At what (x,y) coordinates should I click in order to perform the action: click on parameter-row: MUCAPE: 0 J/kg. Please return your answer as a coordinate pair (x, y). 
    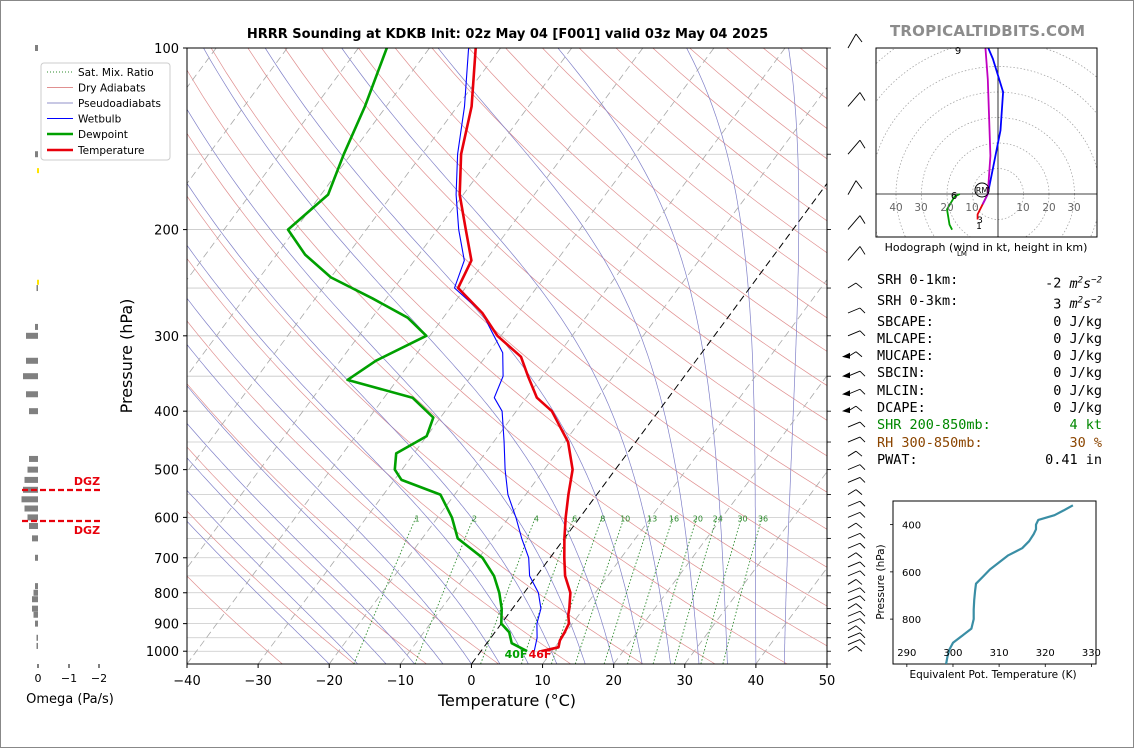
    Looking at the image, I should click on (989, 356).